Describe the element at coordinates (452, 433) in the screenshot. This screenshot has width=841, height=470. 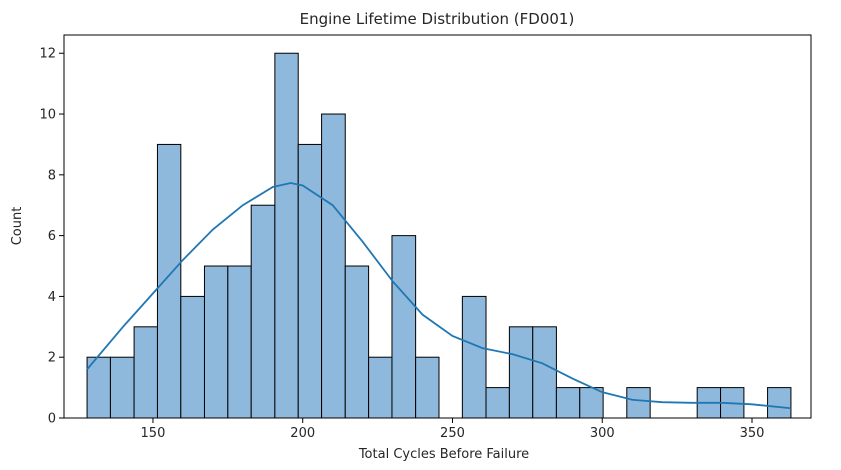
I see `x-tick-label: 250` at that location.